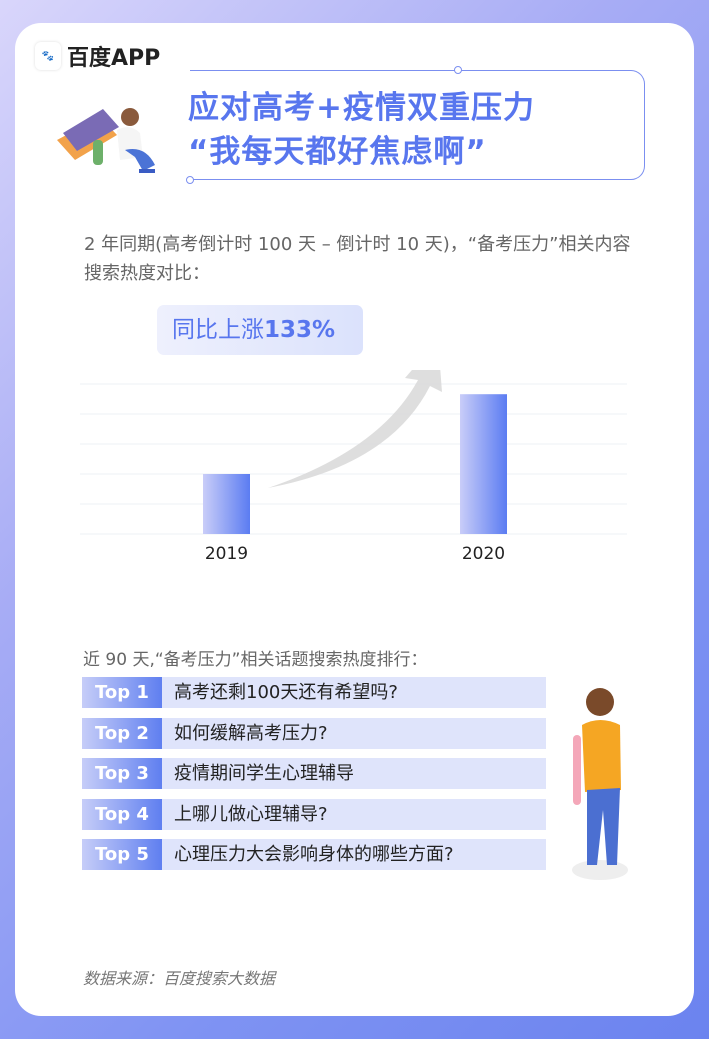 This screenshot has width=709, height=1039. What do you see at coordinates (122, 733) in the screenshot?
I see `rank-badge: Top 2` at bounding box center [122, 733].